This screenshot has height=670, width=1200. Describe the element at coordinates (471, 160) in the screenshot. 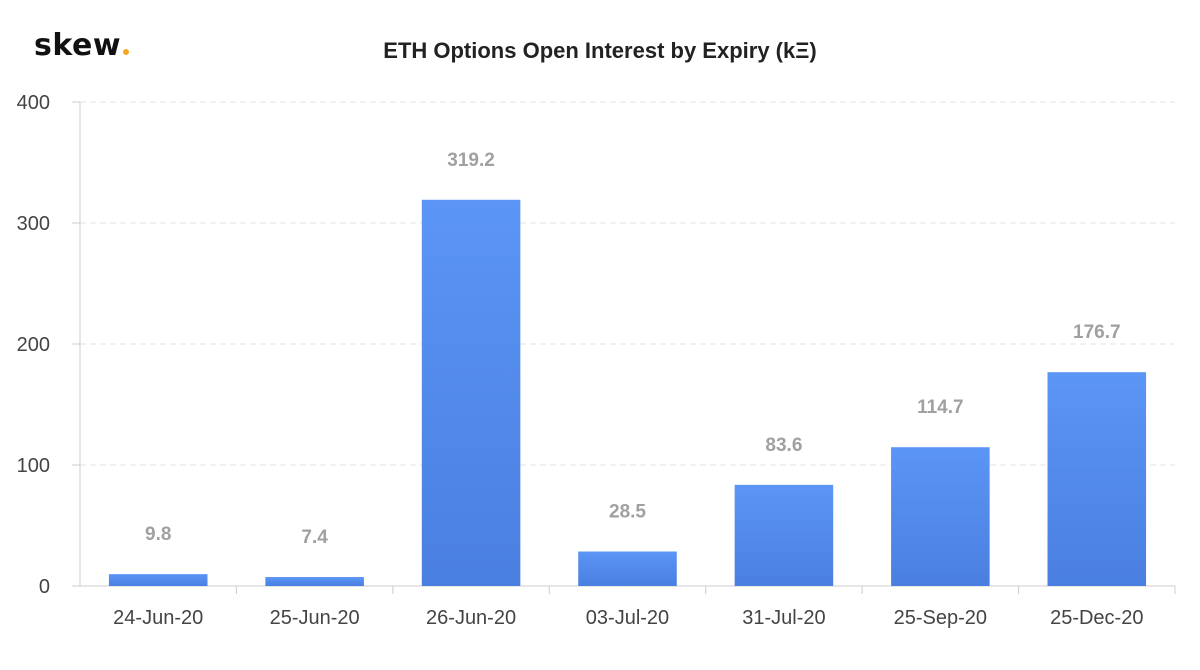

I see `data-label: 319.2` at that location.